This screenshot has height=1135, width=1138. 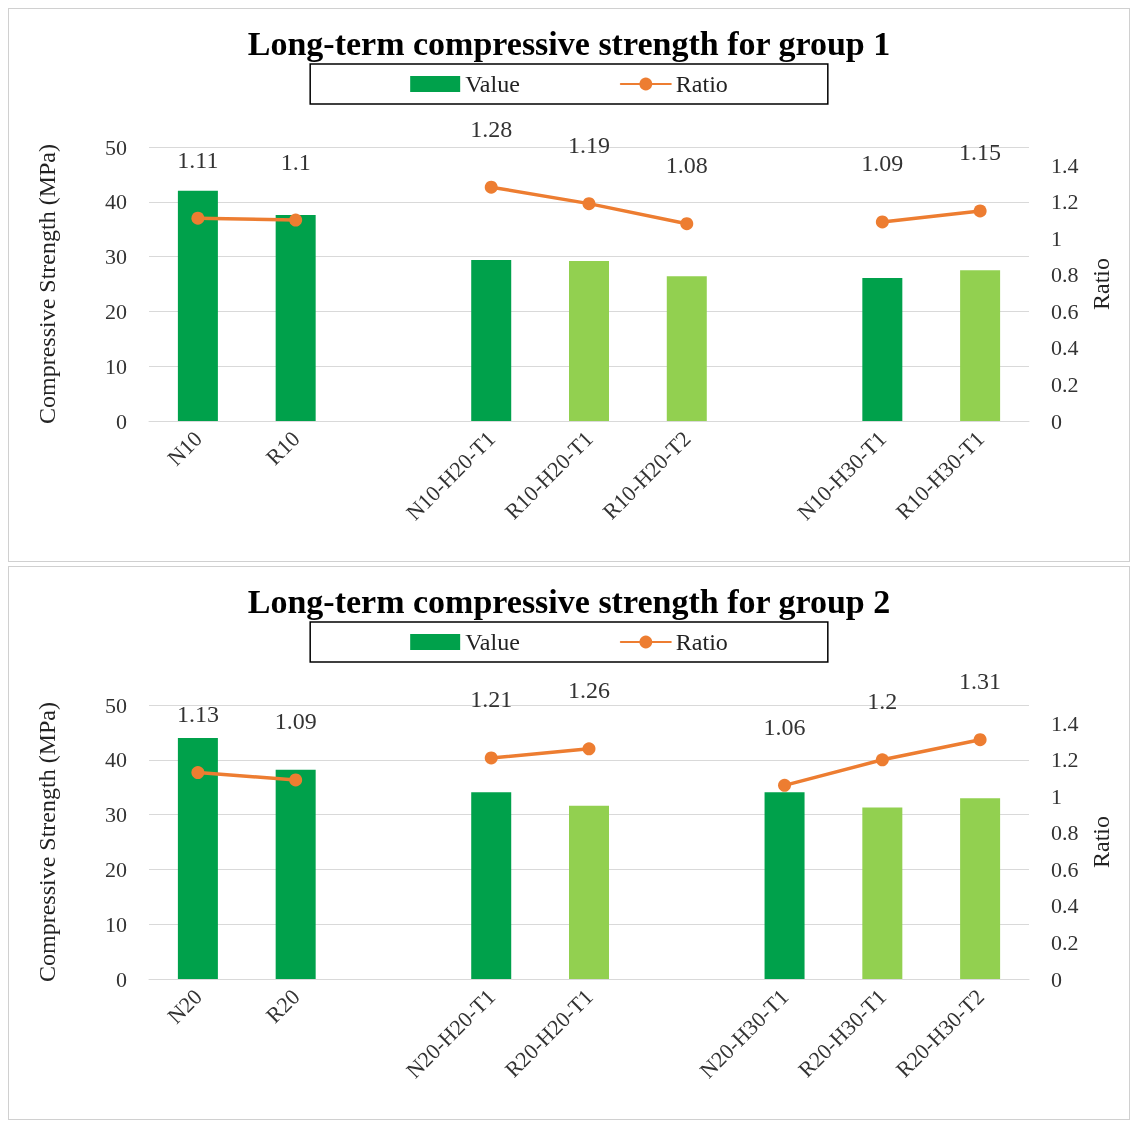 I want to click on data-label: 1.06, so click(x=784, y=726).